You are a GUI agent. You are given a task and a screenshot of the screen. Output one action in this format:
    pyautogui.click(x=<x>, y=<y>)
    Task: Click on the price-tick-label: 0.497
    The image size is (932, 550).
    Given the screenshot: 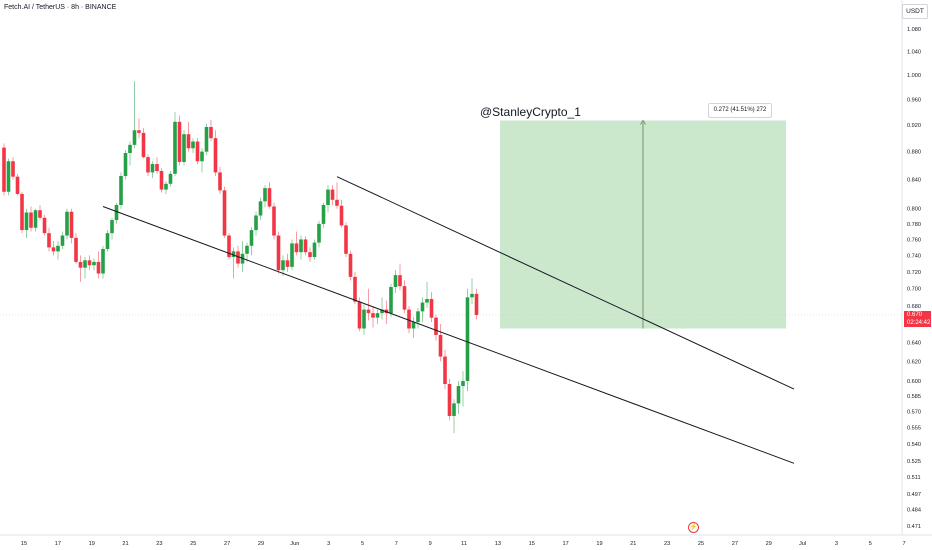 What is the action you would take?
    pyautogui.click(x=914, y=495)
    